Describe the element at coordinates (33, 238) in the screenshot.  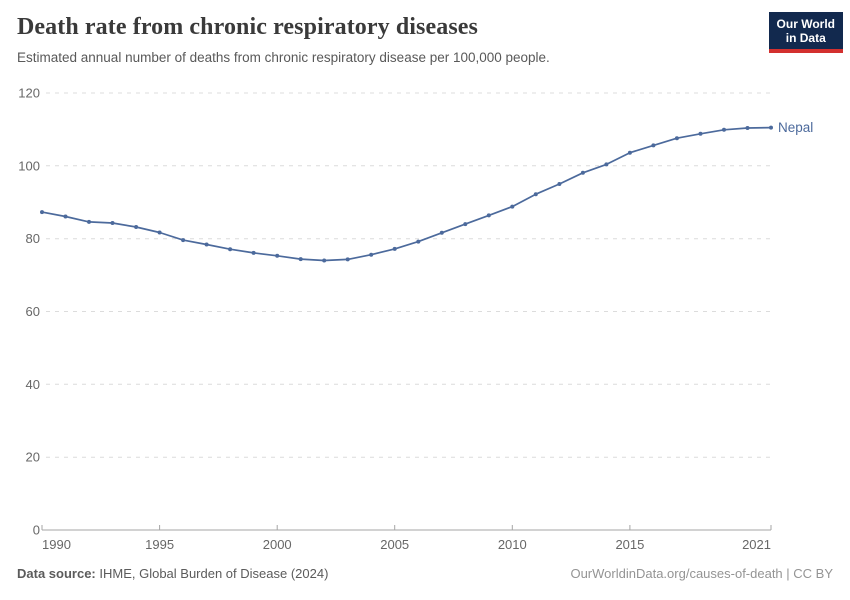
I see `y-tick-label: 80` at that location.